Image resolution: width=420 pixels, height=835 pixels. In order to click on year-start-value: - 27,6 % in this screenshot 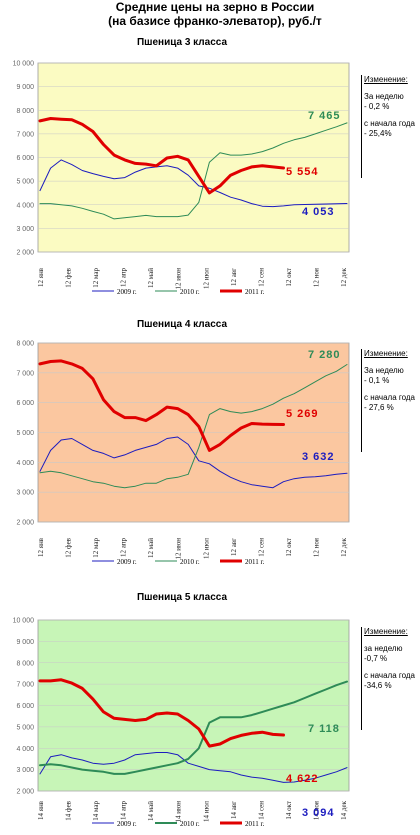, I will do `click(379, 407)`.